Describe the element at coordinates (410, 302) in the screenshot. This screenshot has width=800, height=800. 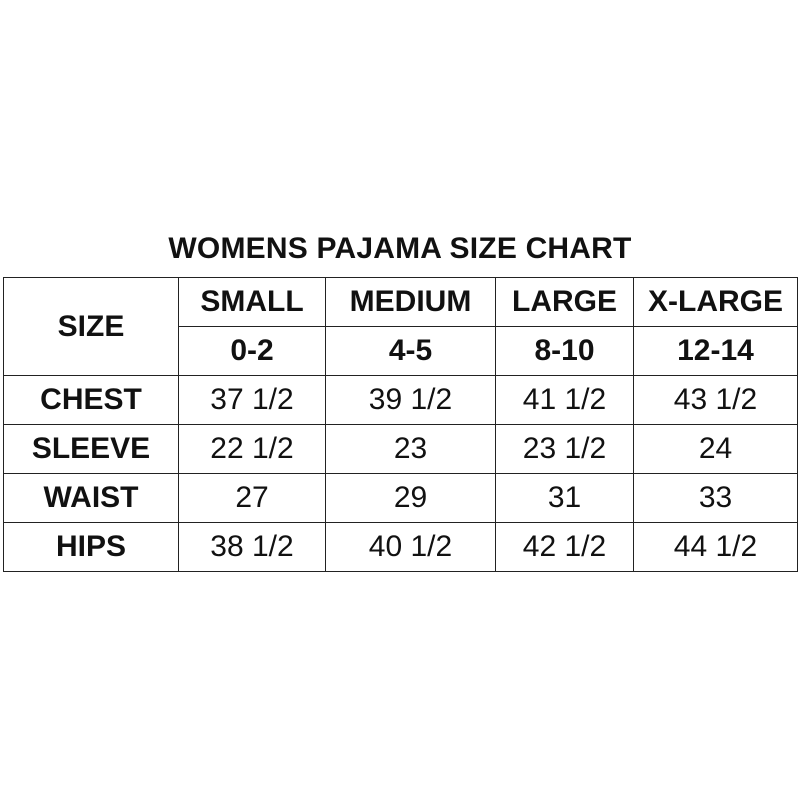
I see `header-size: MEDIUM` at that location.